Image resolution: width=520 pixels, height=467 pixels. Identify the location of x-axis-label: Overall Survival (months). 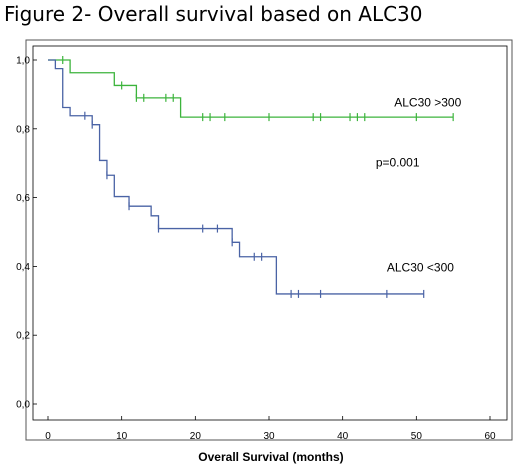
(270, 457).